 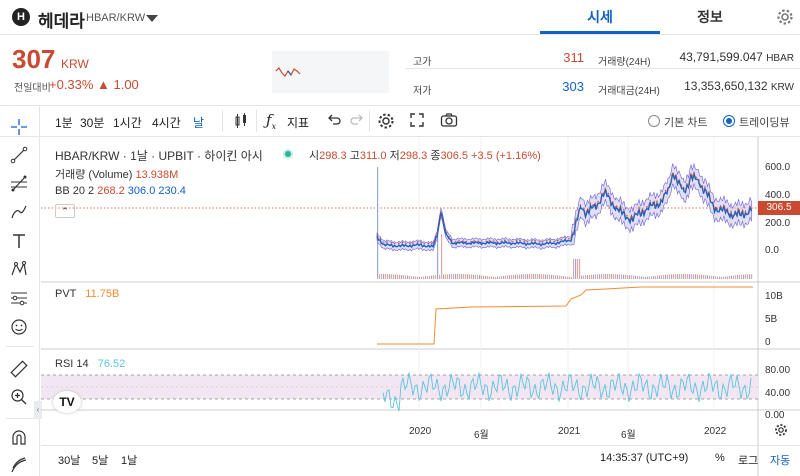 I want to click on time-tick: 2021, so click(x=569, y=431).